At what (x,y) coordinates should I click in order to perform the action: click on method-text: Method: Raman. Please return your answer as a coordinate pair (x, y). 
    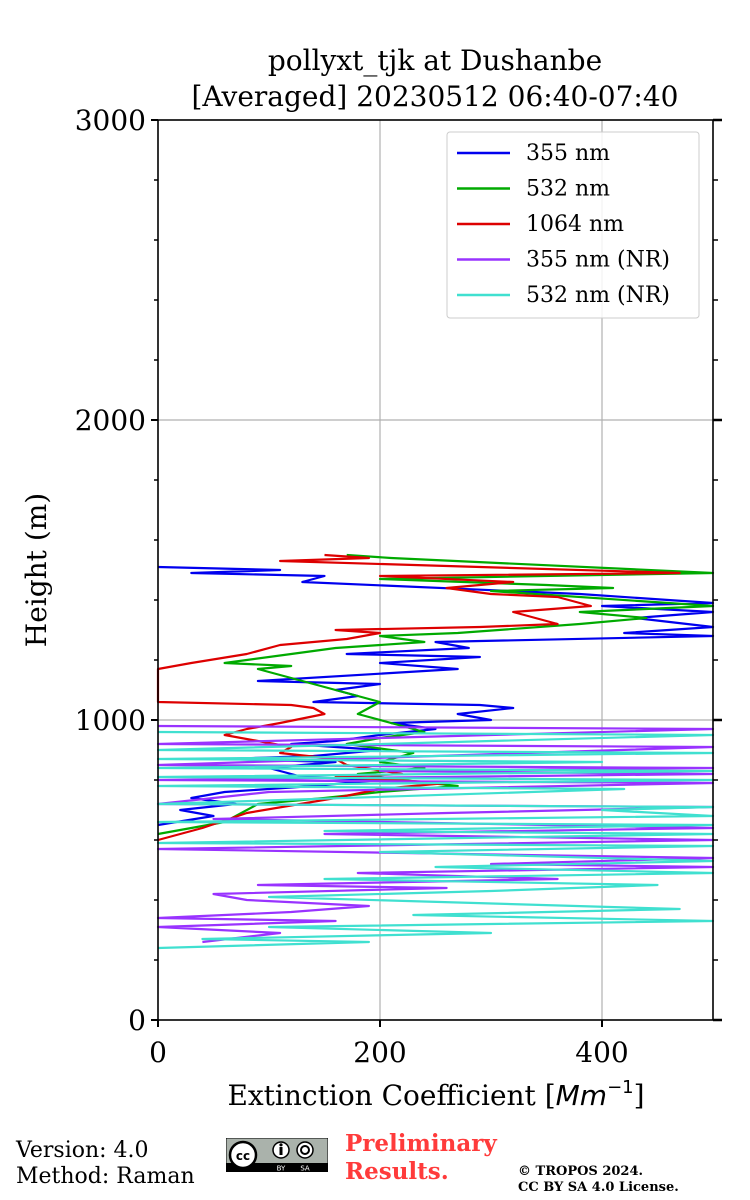
    Looking at the image, I should click on (105, 1176).